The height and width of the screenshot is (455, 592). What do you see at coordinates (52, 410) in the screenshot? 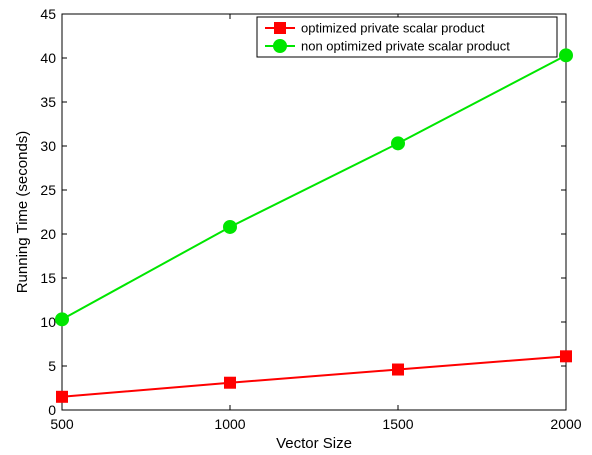
I see `y-tick-label: 0` at bounding box center [52, 410].